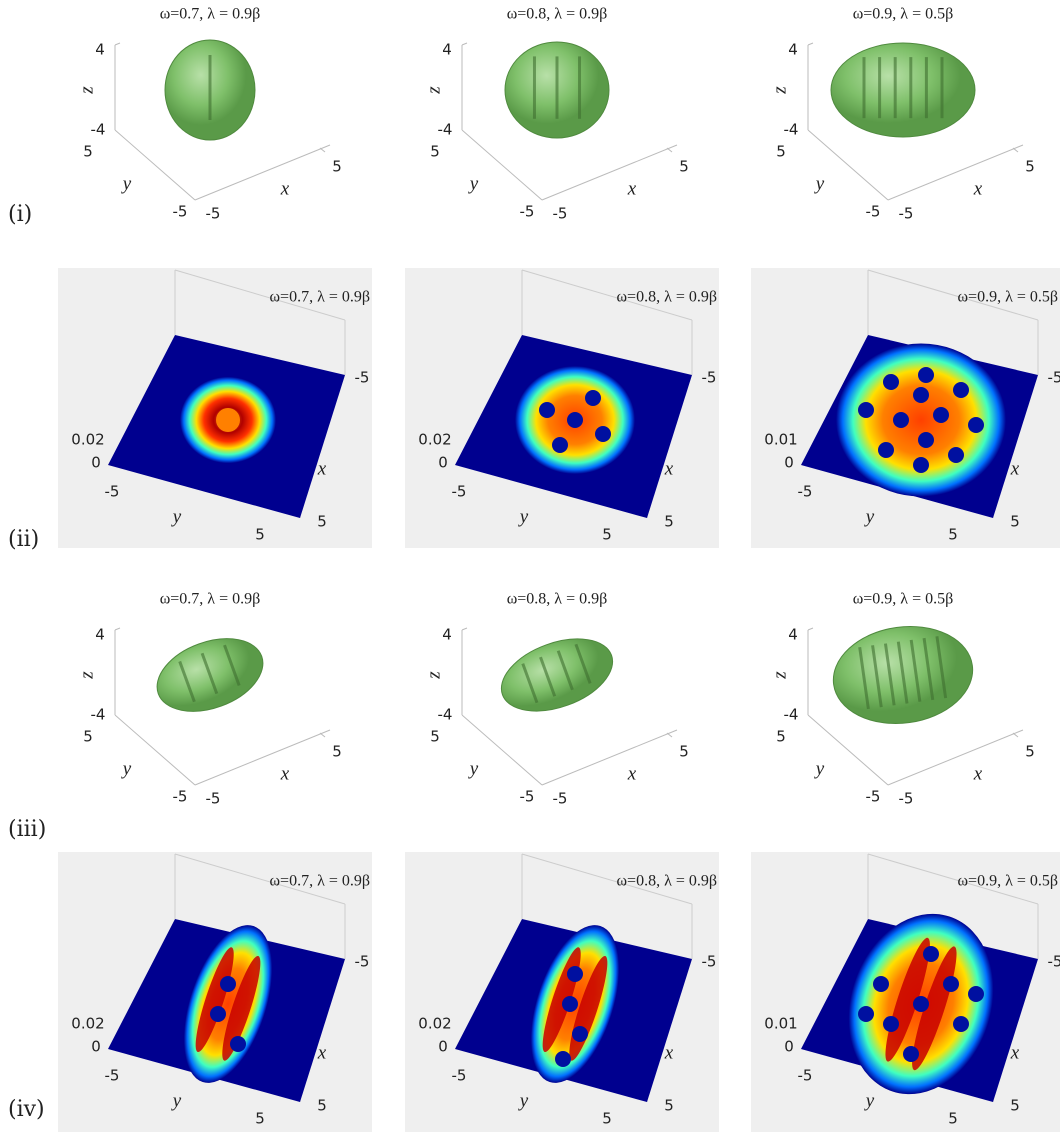  What do you see at coordinates (320, 881) in the screenshot?
I see `panel-title: ω=0.7, λ = 0.9β` at bounding box center [320, 881].